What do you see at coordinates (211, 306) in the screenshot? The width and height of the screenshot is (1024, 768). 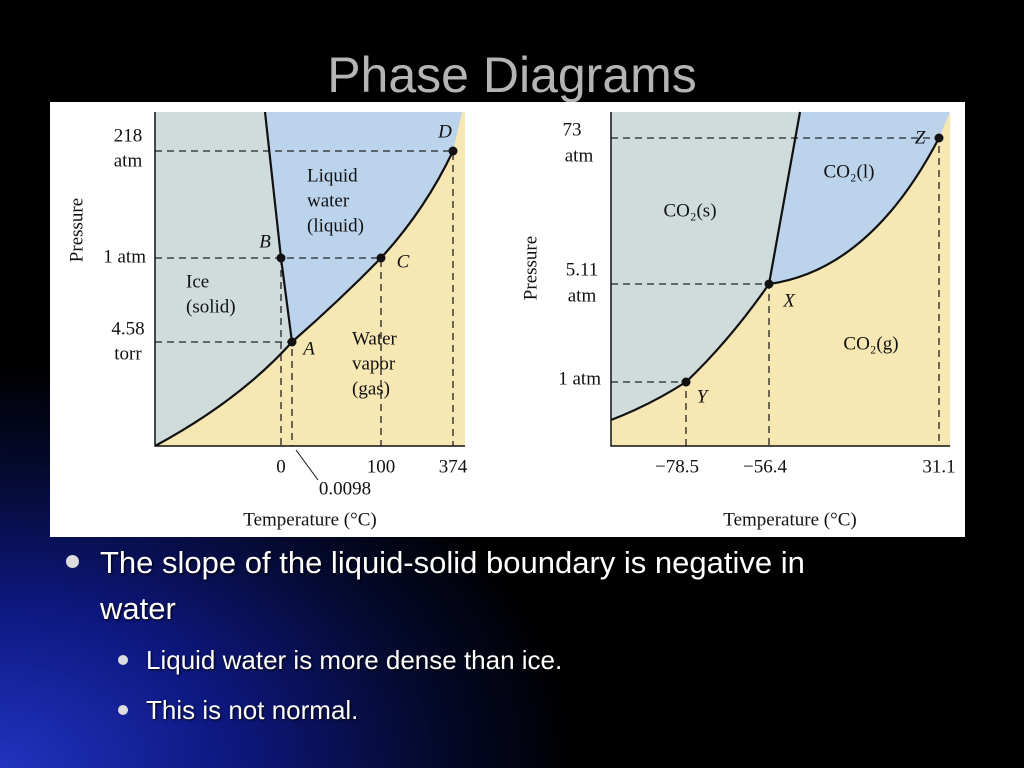 I see `region-label: (solid)` at bounding box center [211, 306].